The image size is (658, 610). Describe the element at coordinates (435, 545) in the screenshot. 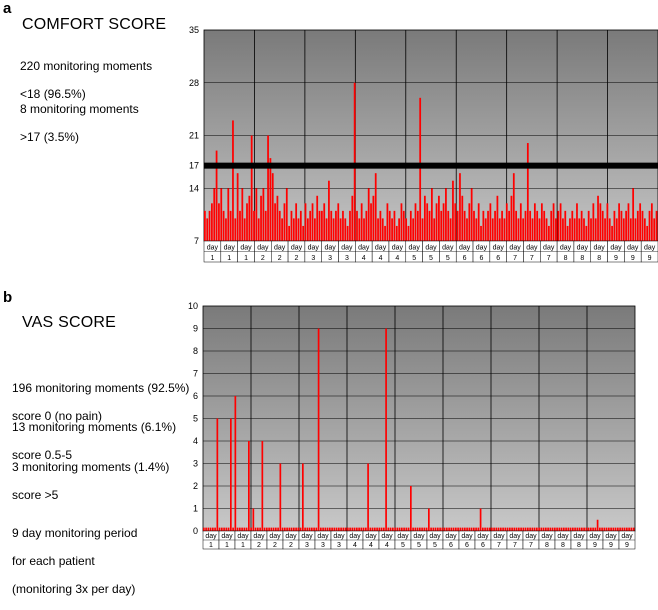

I see `vas-x-tick-label-num: 5` at that location.